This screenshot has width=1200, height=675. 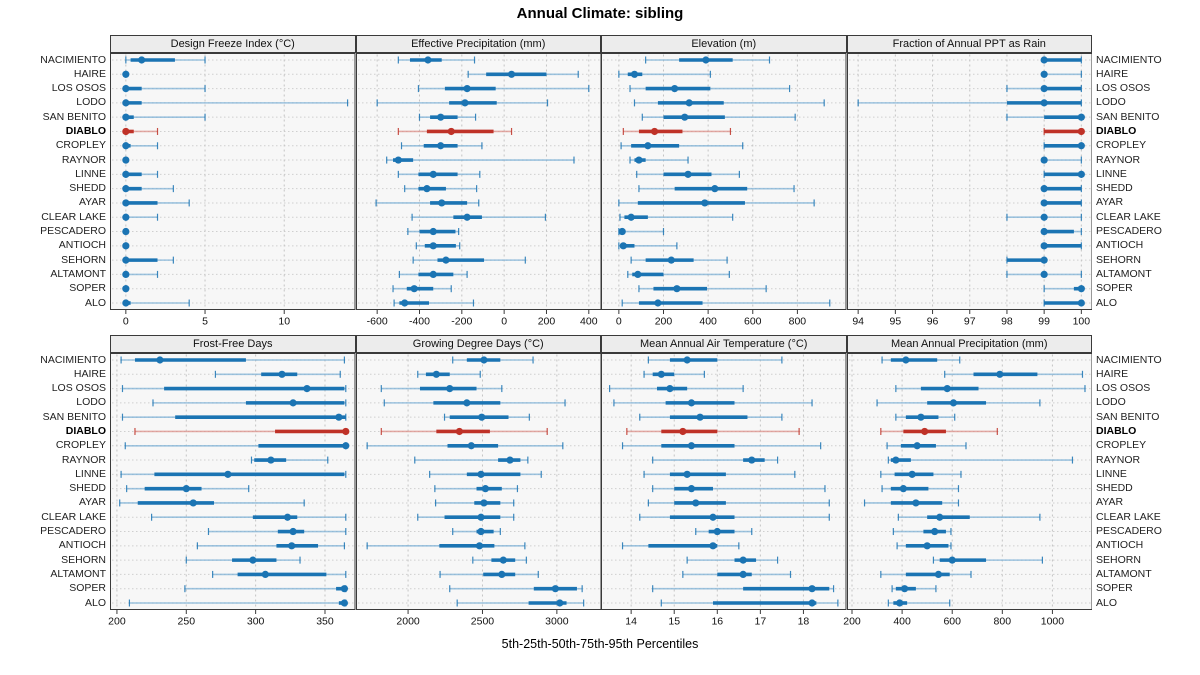 I want to click on svg-text: 16, so click(x=717, y=622).